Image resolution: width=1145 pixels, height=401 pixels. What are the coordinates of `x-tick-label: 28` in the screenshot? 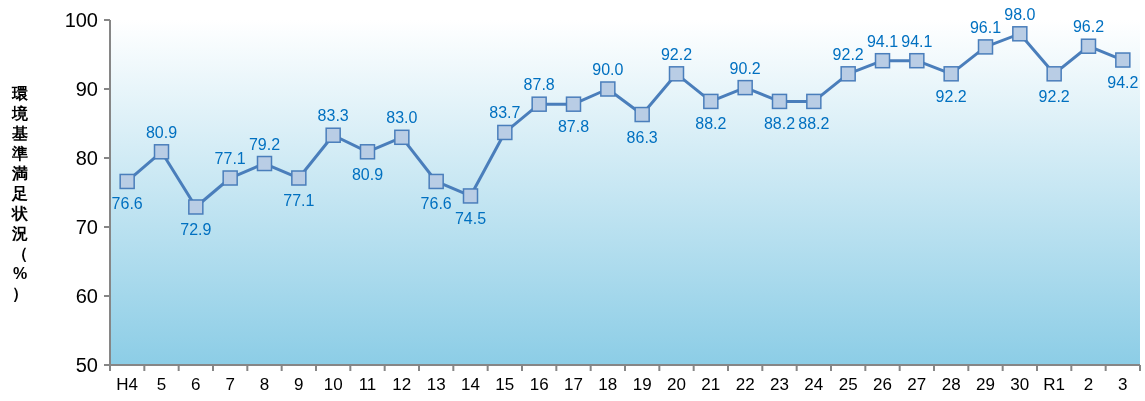 It's located at (951, 384).